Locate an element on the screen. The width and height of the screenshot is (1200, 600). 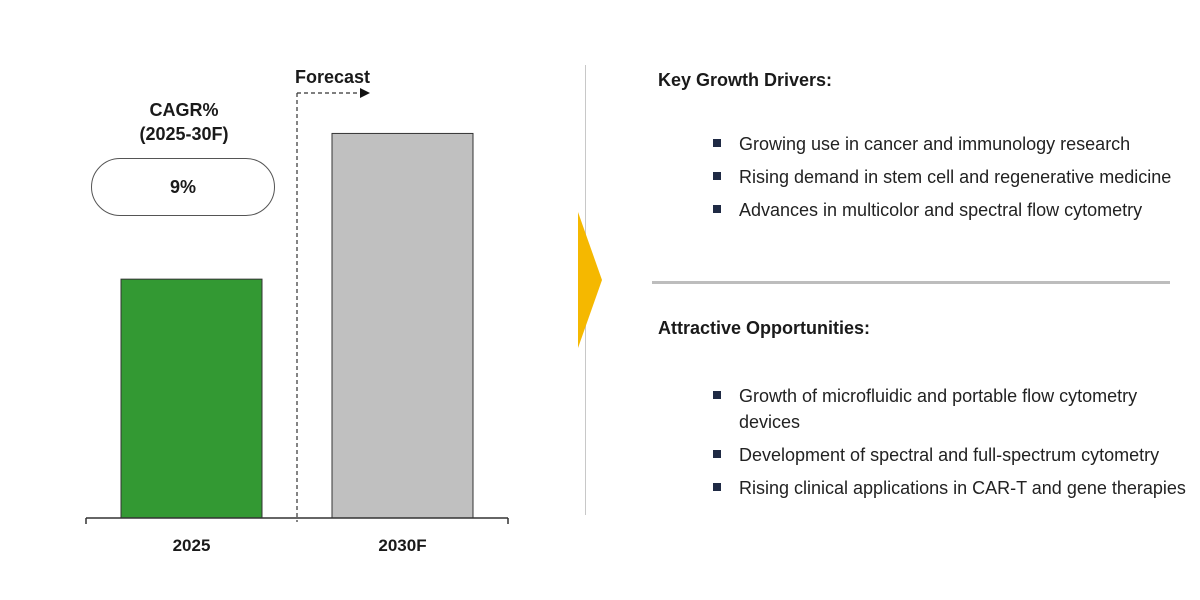
x-tick-label-2025: 2025 is located at coordinates (192, 545).